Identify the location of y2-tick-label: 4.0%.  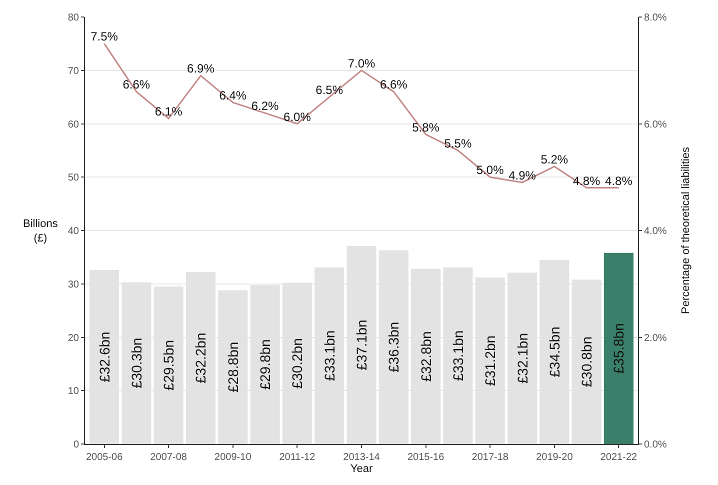
(655, 231).